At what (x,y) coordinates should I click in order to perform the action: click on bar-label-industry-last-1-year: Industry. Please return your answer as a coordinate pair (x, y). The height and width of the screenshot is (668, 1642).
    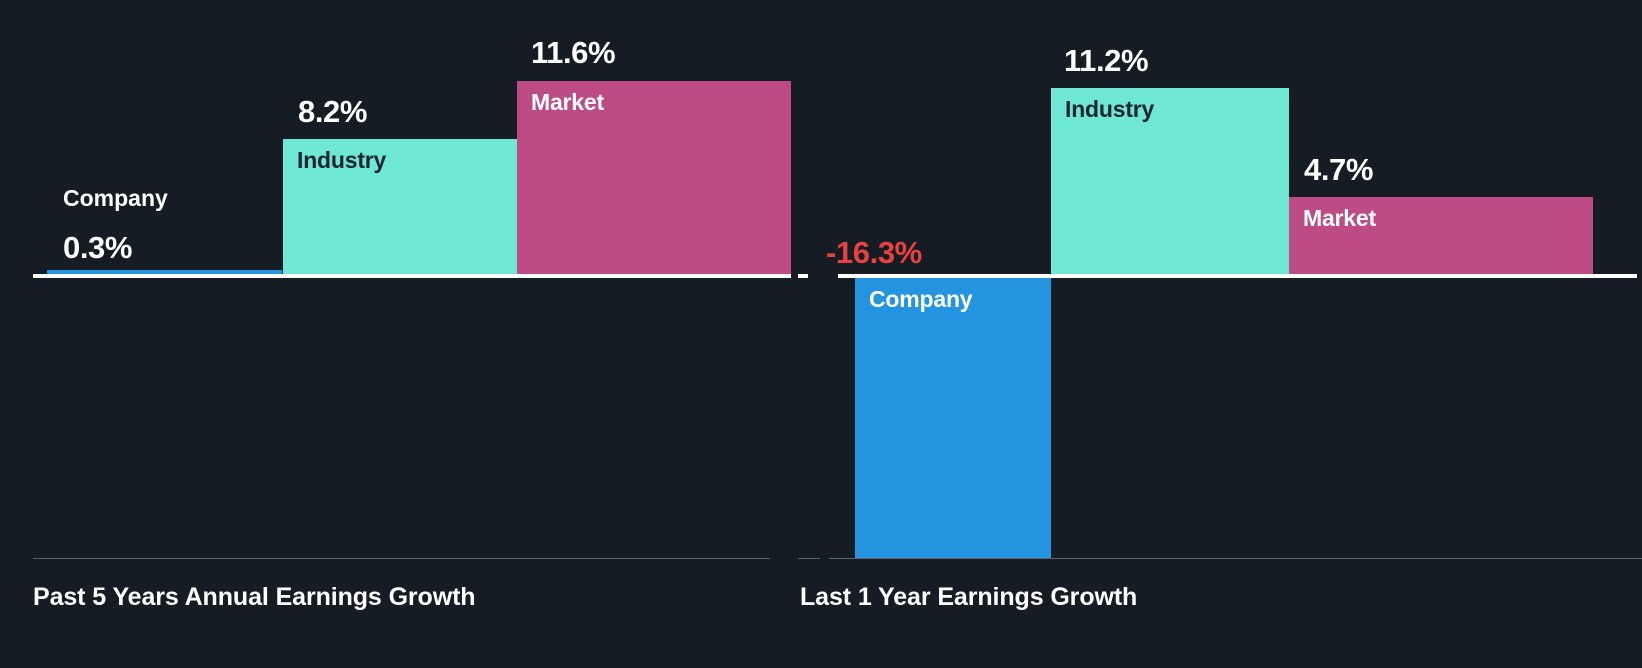
    Looking at the image, I should click on (1110, 109).